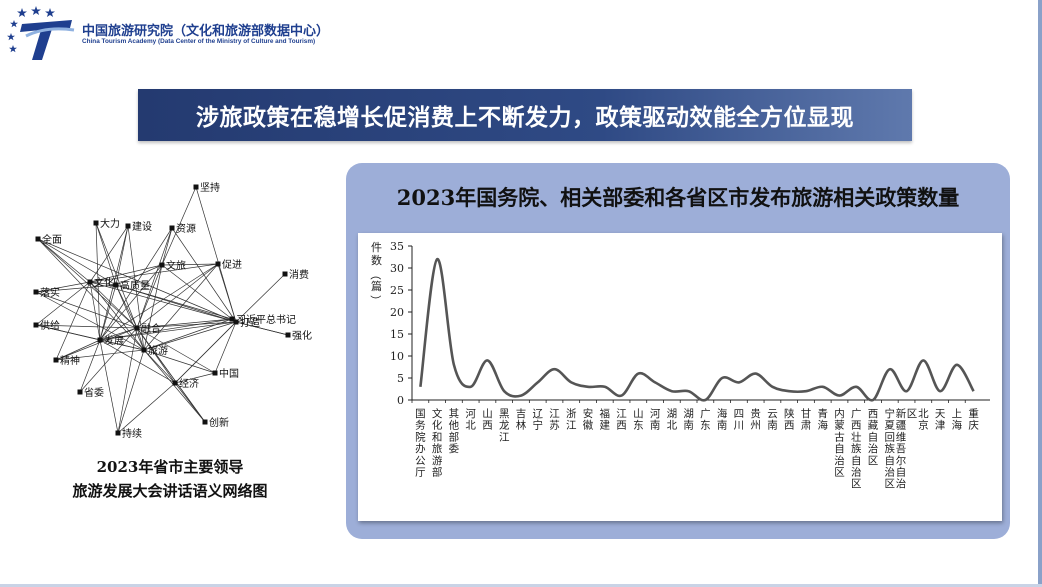  I want to click on x-tick-label-char: 务, so click(420, 425).